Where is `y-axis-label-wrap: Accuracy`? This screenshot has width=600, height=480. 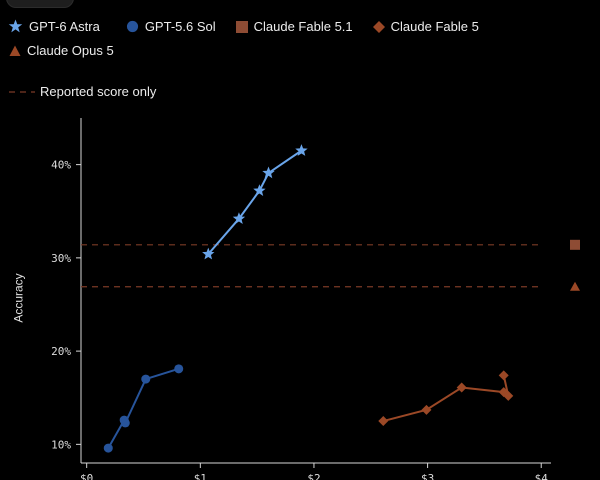 y-axis-label-wrap: Accuracy is located at coordinates (19, 297).